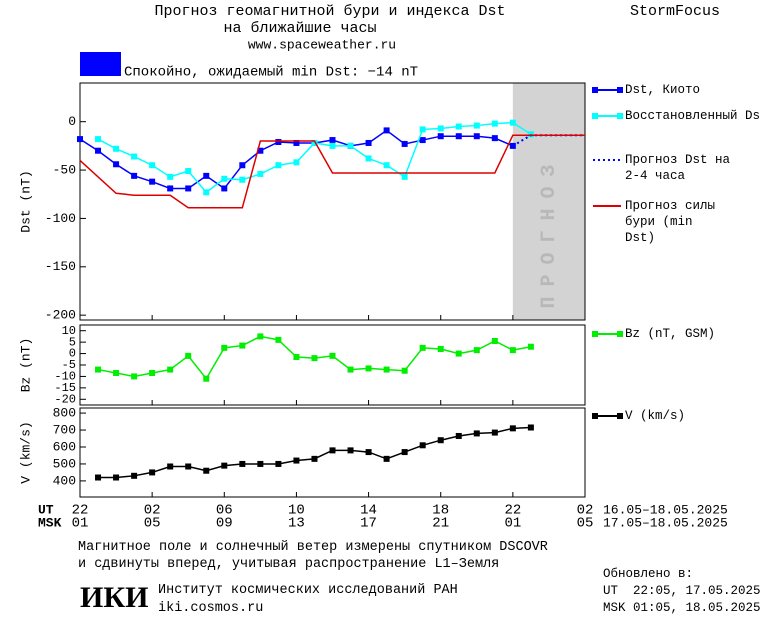 The image size is (760, 620). What do you see at coordinates (648, 574) in the screenshot?
I see `updated-label: Обновлено в:` at bounding box center [648, 574].